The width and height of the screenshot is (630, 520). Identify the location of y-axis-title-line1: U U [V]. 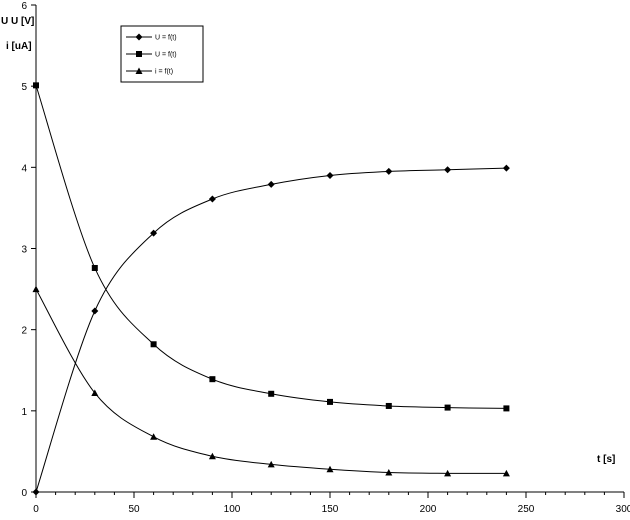
(17, 21).